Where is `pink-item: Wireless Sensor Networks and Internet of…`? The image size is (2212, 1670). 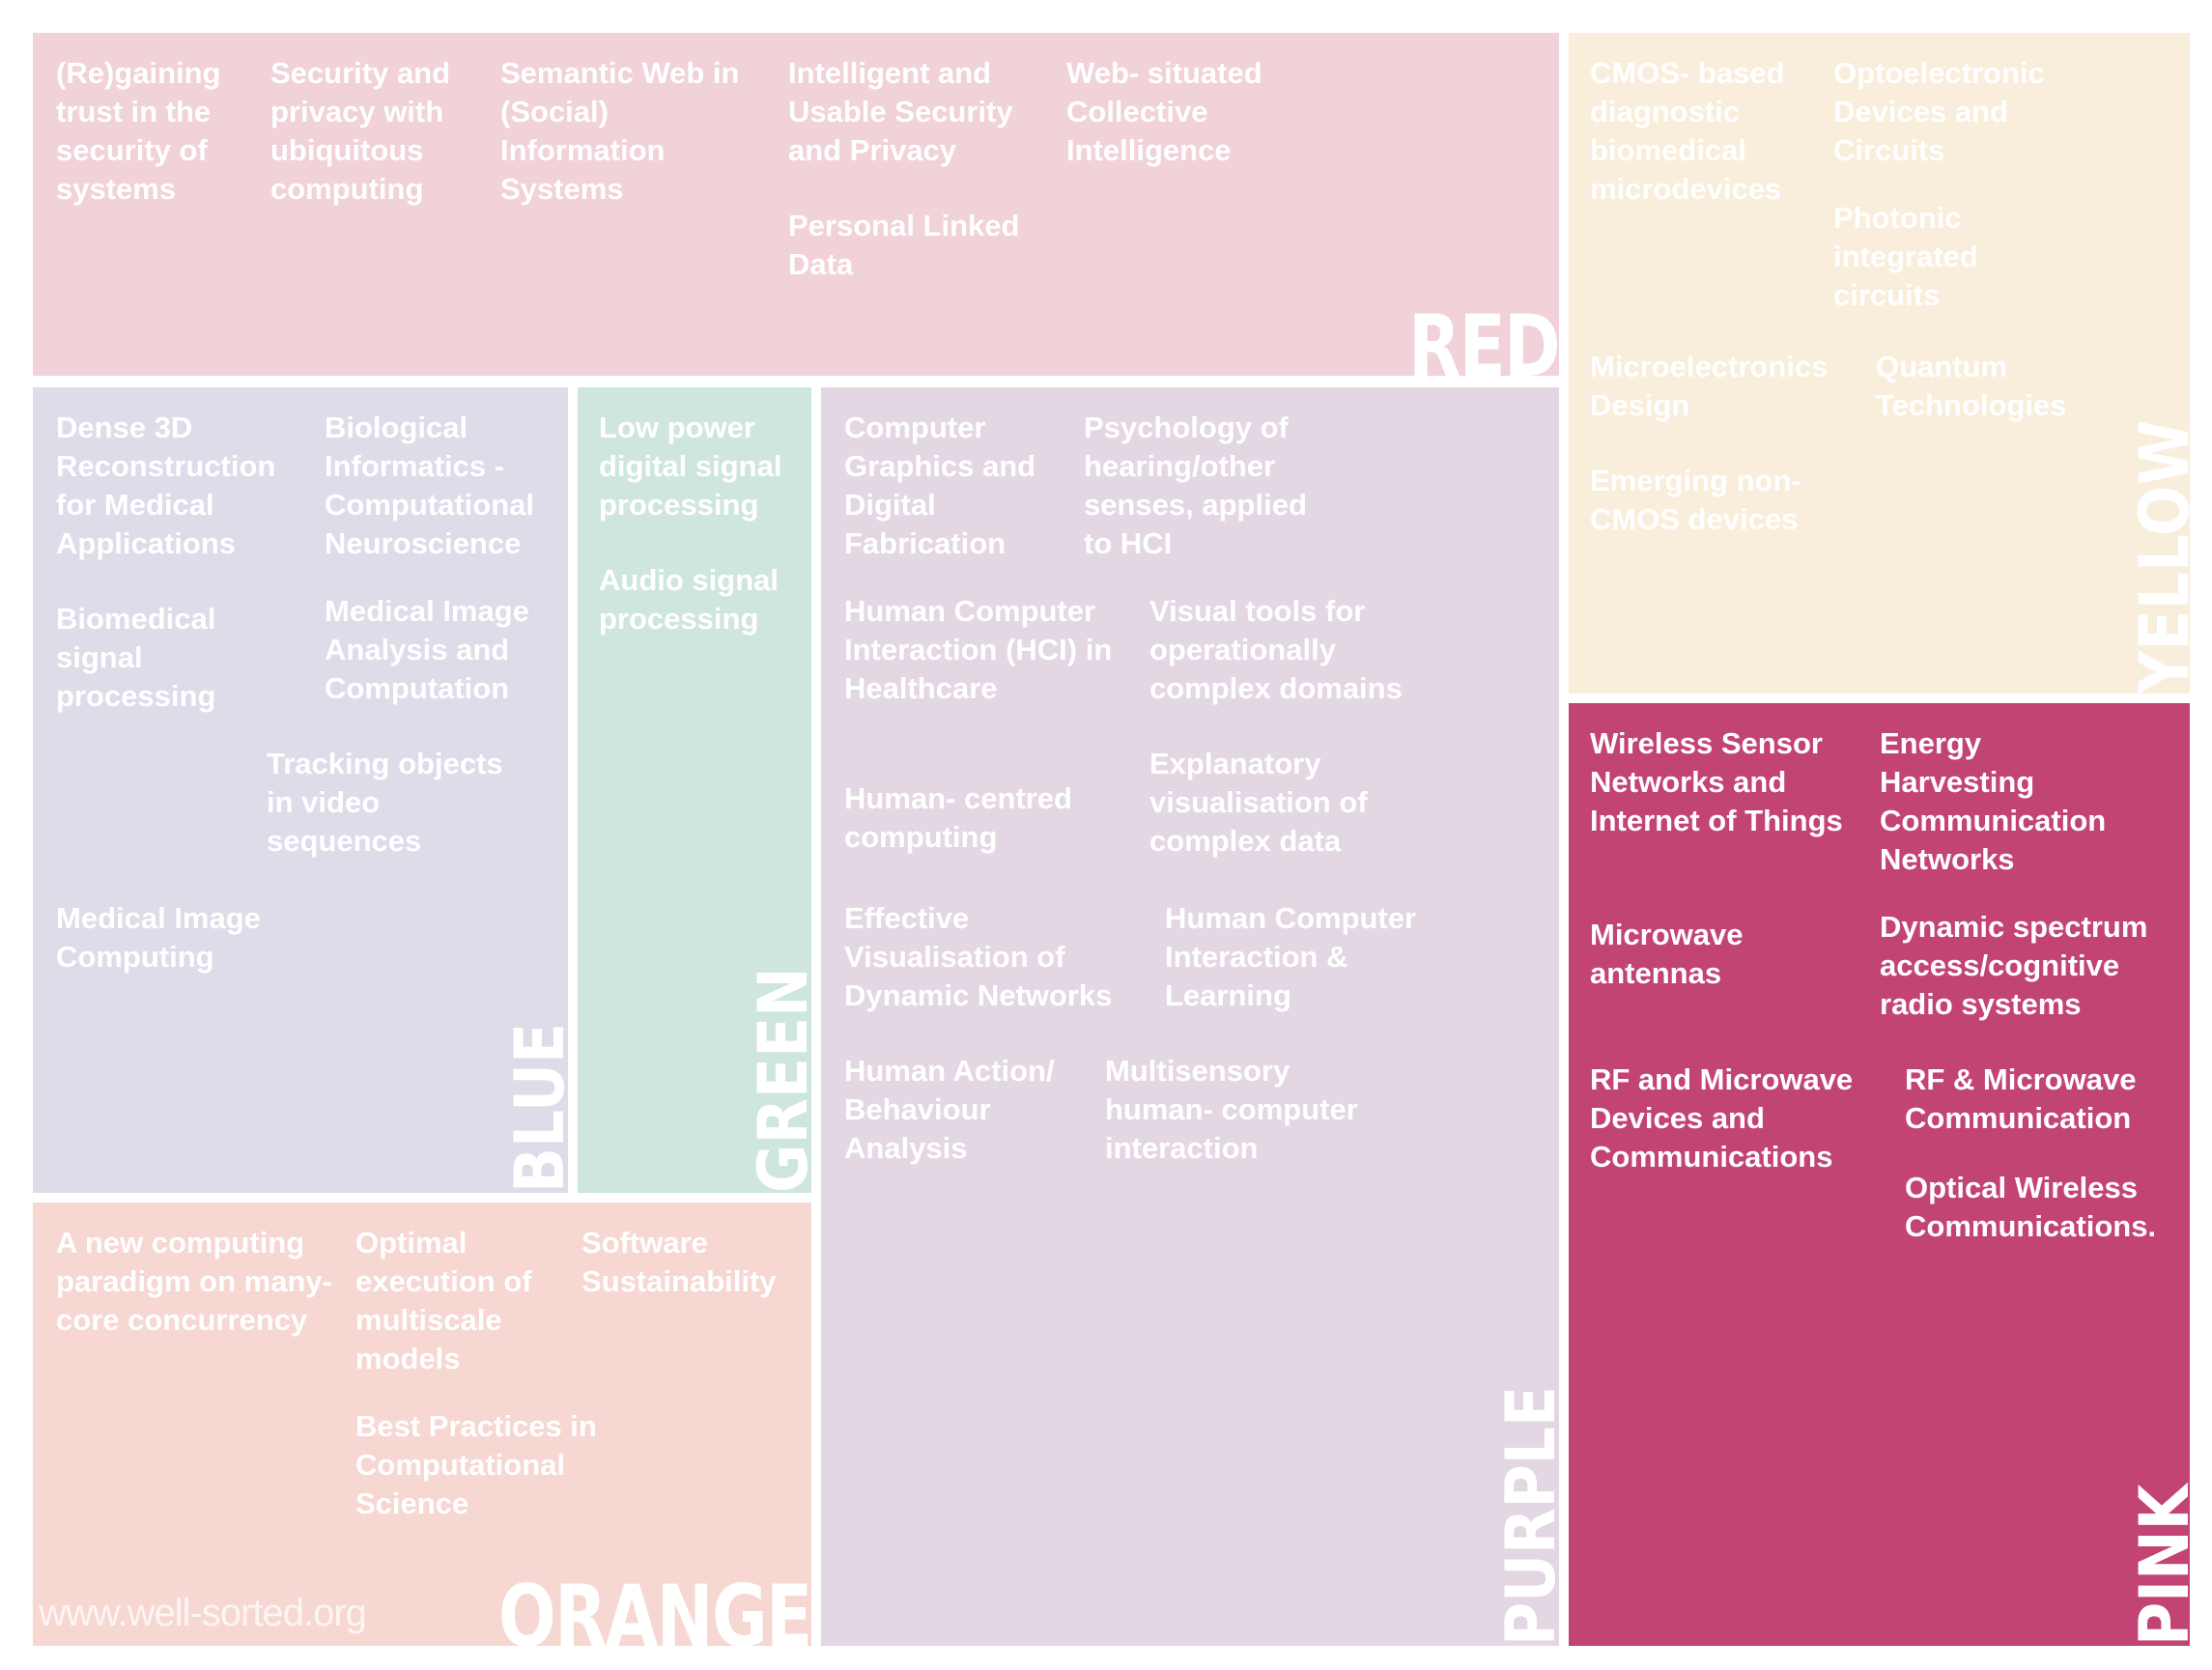 pink-item: Wireless Sensor Networks and Internet of… is located at coordinates (1716, 781).